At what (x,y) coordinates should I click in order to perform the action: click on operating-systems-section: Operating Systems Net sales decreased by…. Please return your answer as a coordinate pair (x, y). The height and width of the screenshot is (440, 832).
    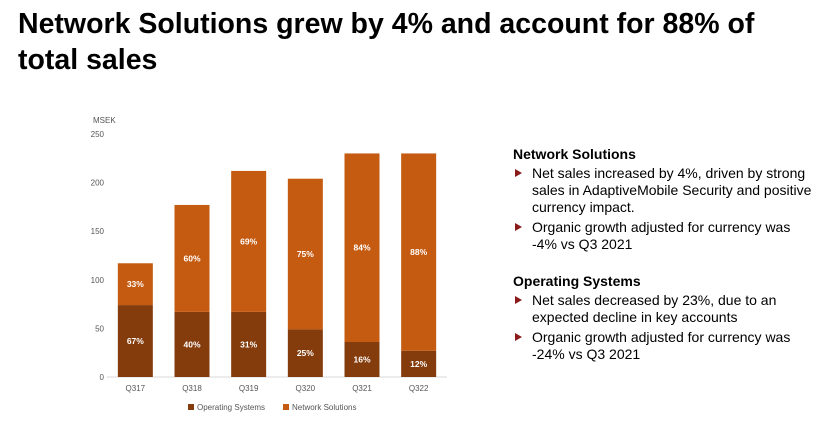
    Looking at the image, I should click on (663, 318).